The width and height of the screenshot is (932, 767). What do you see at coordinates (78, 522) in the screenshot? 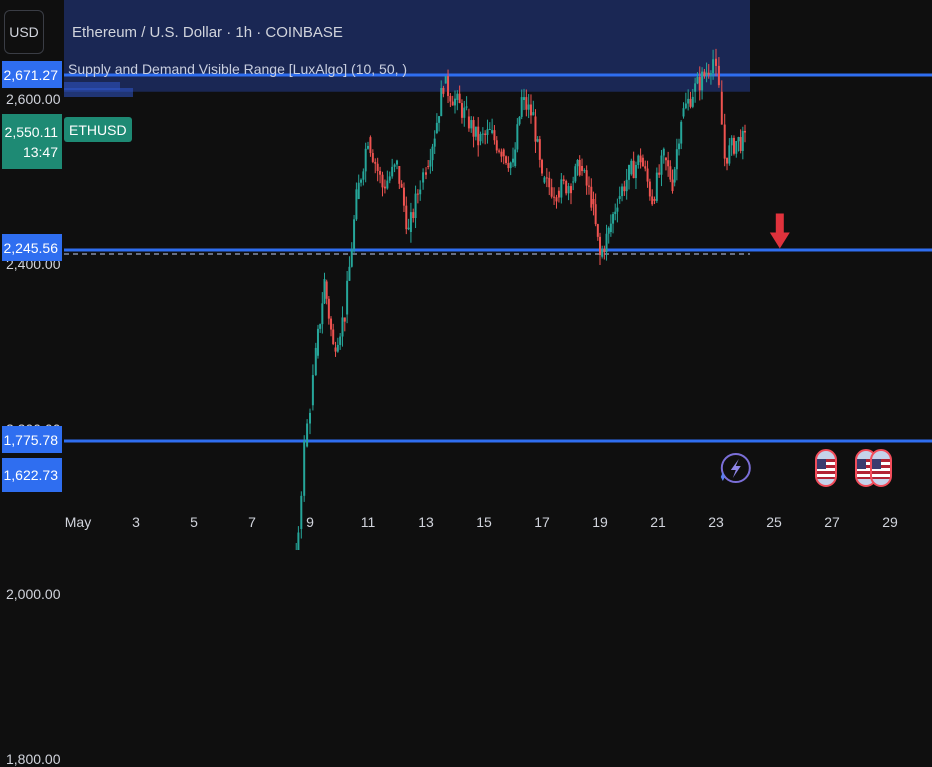
I see `x-tick-label: May` at bounding box center [78, 522].